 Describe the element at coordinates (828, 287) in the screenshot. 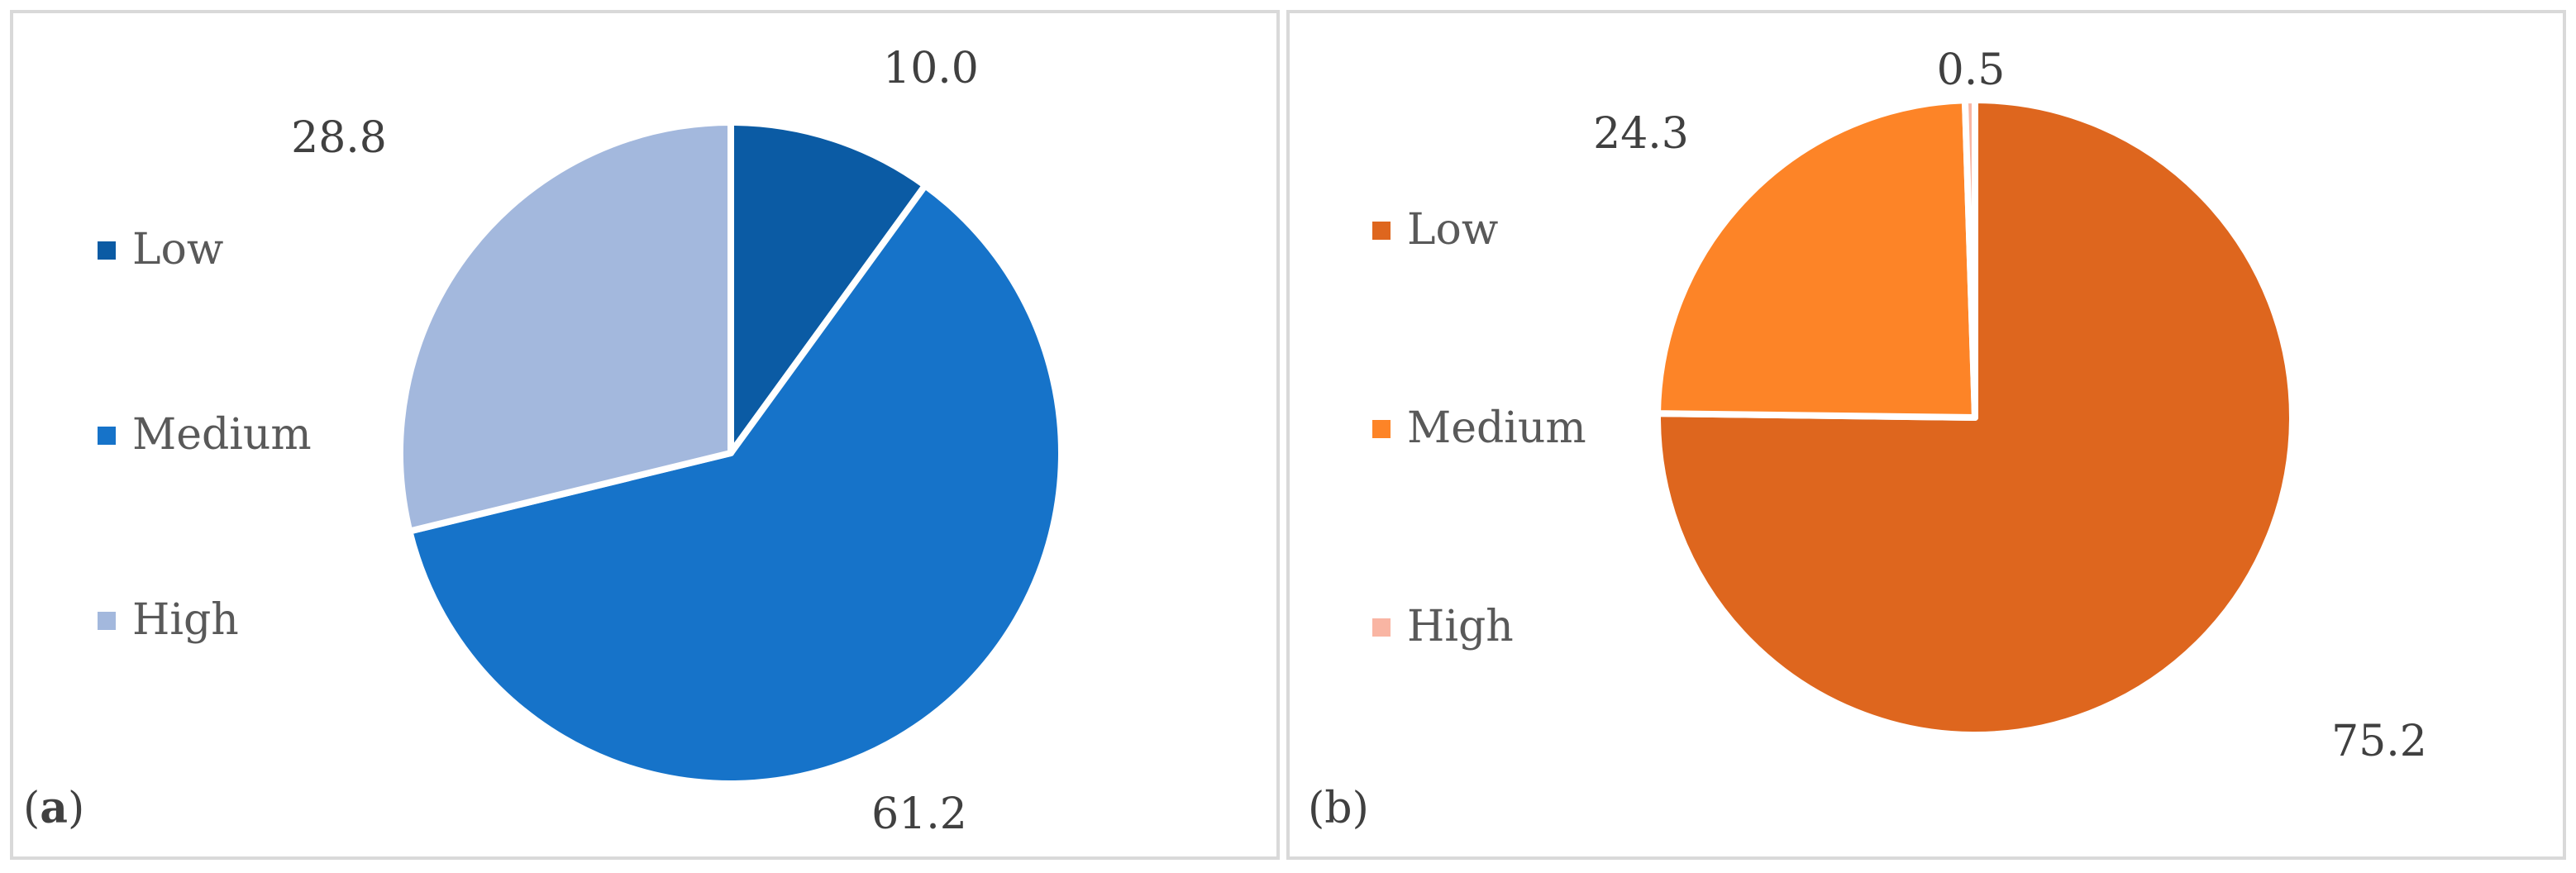

I see `pie-slice-low` at that location.